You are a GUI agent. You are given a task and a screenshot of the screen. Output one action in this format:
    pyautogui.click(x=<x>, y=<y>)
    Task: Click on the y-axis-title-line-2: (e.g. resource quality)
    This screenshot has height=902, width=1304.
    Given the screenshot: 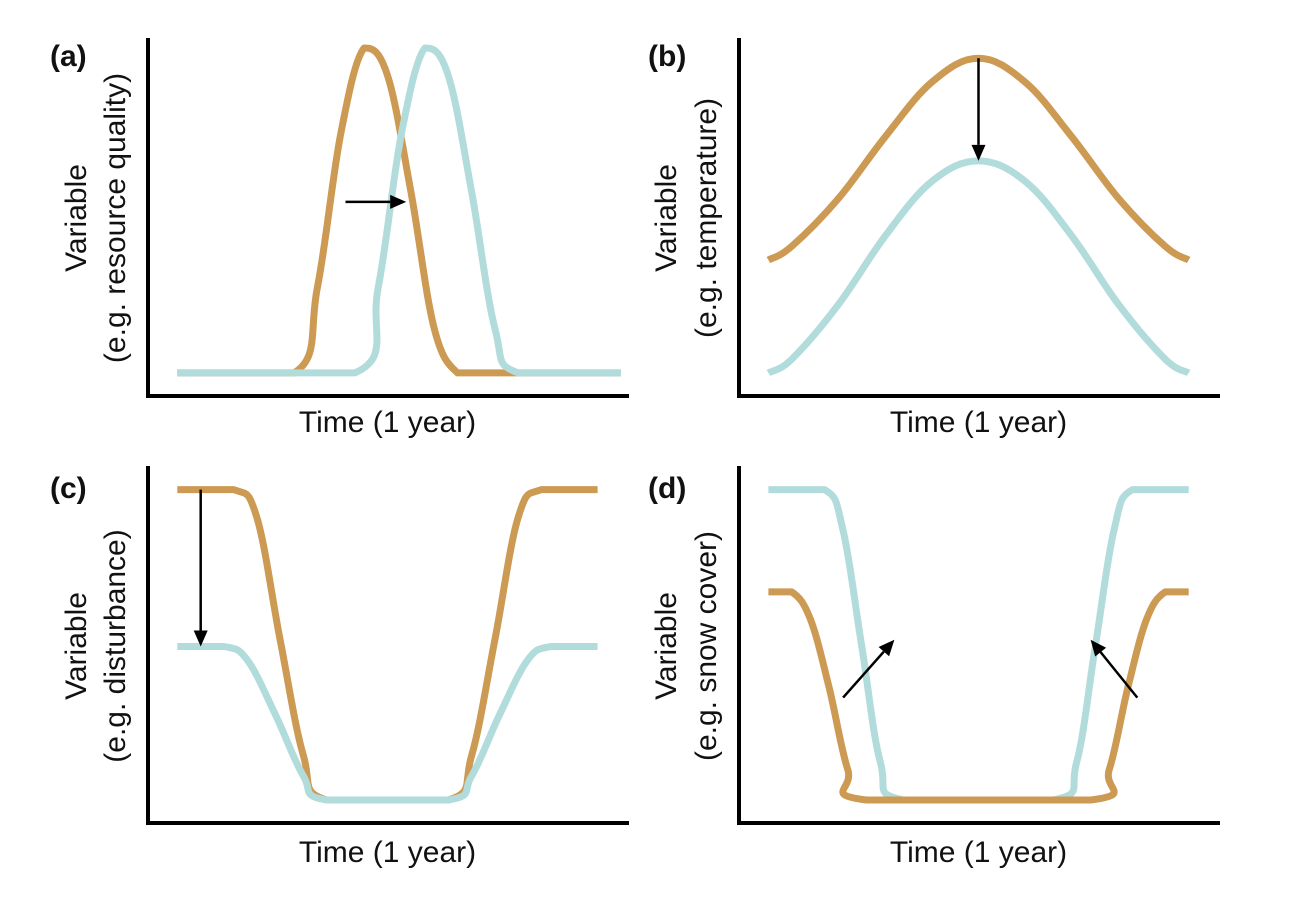 What is the action you would take?
    pyautogui.click(x=115, y=218)
    